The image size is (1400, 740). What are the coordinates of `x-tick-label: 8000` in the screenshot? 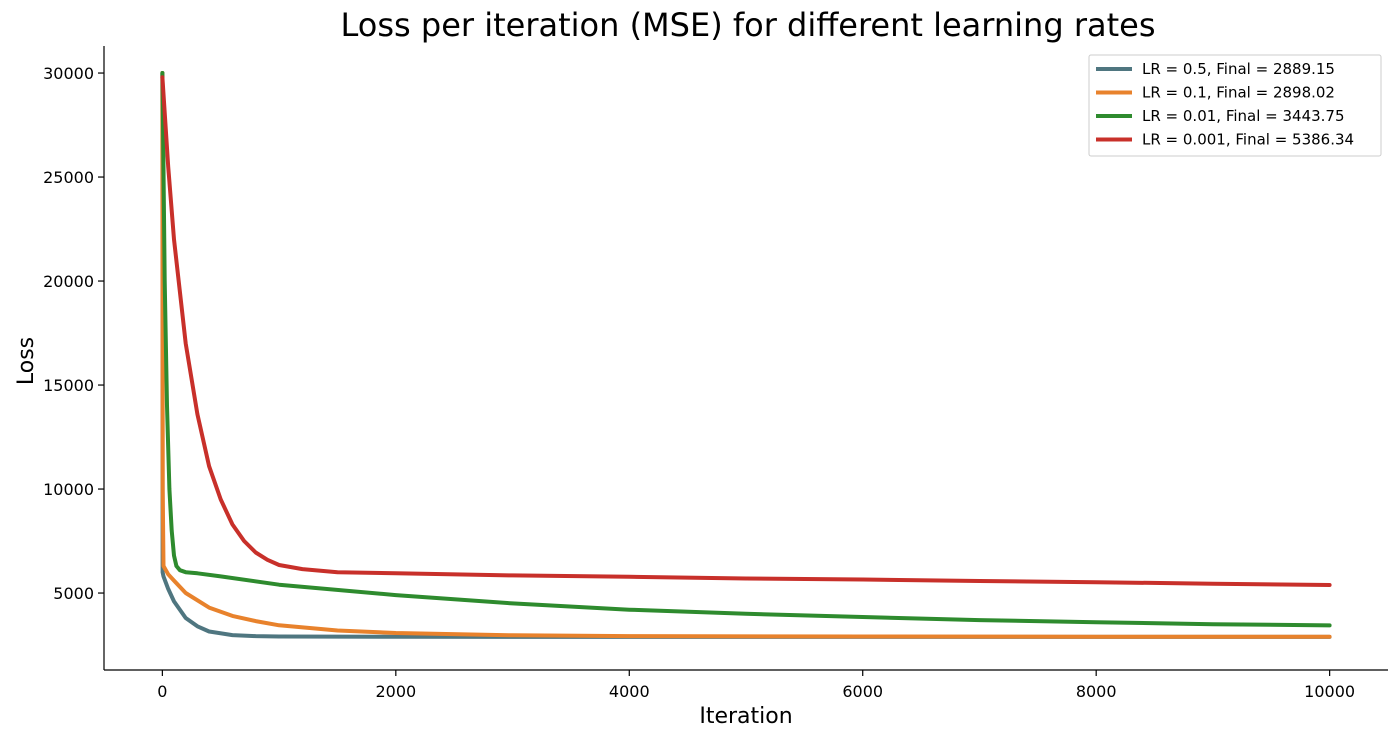 It's located at (1096, 691).